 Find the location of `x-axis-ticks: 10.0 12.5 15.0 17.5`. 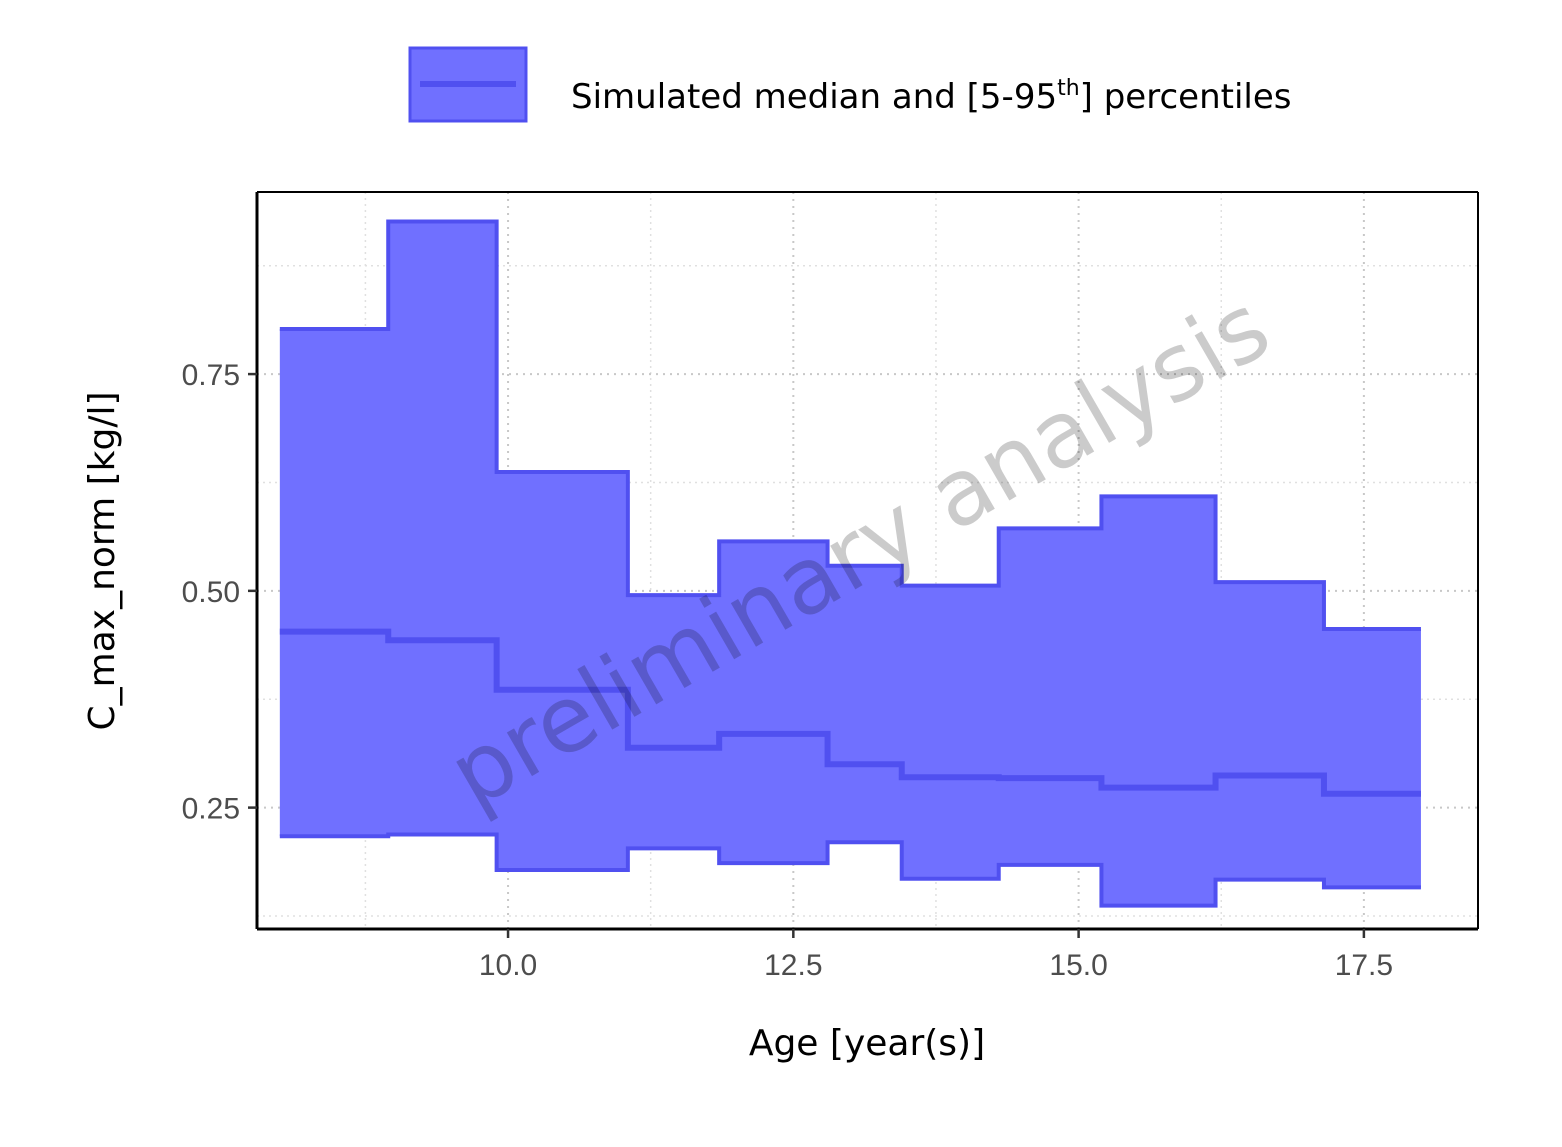

x-axis-ticks: 10.0 12.5 15.0 17.5 is located at coordinates (936, 955).